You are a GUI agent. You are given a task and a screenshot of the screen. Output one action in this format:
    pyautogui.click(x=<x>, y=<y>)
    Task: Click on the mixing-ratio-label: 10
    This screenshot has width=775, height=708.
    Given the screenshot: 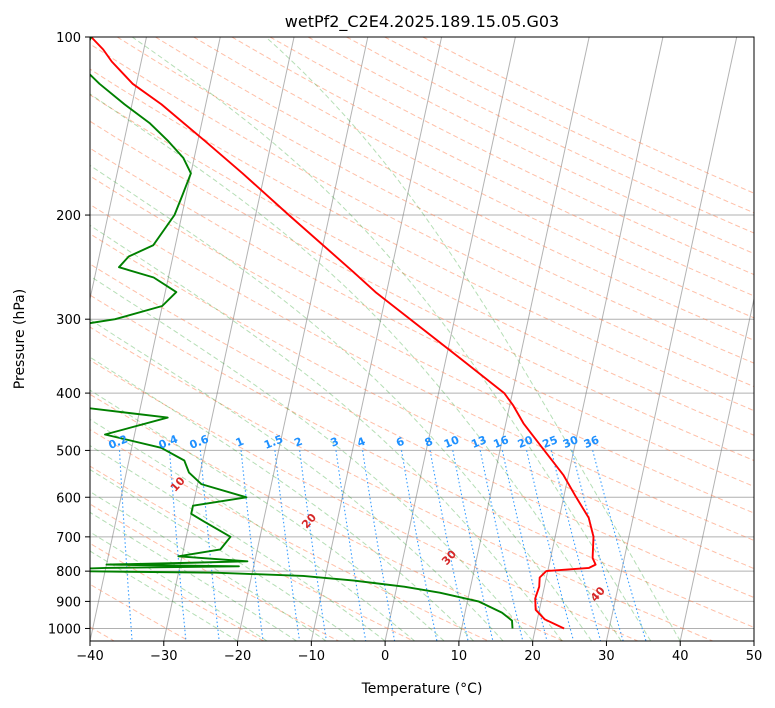 What is the action you would take?
    pyautogui.click(x=451, y=442)
    